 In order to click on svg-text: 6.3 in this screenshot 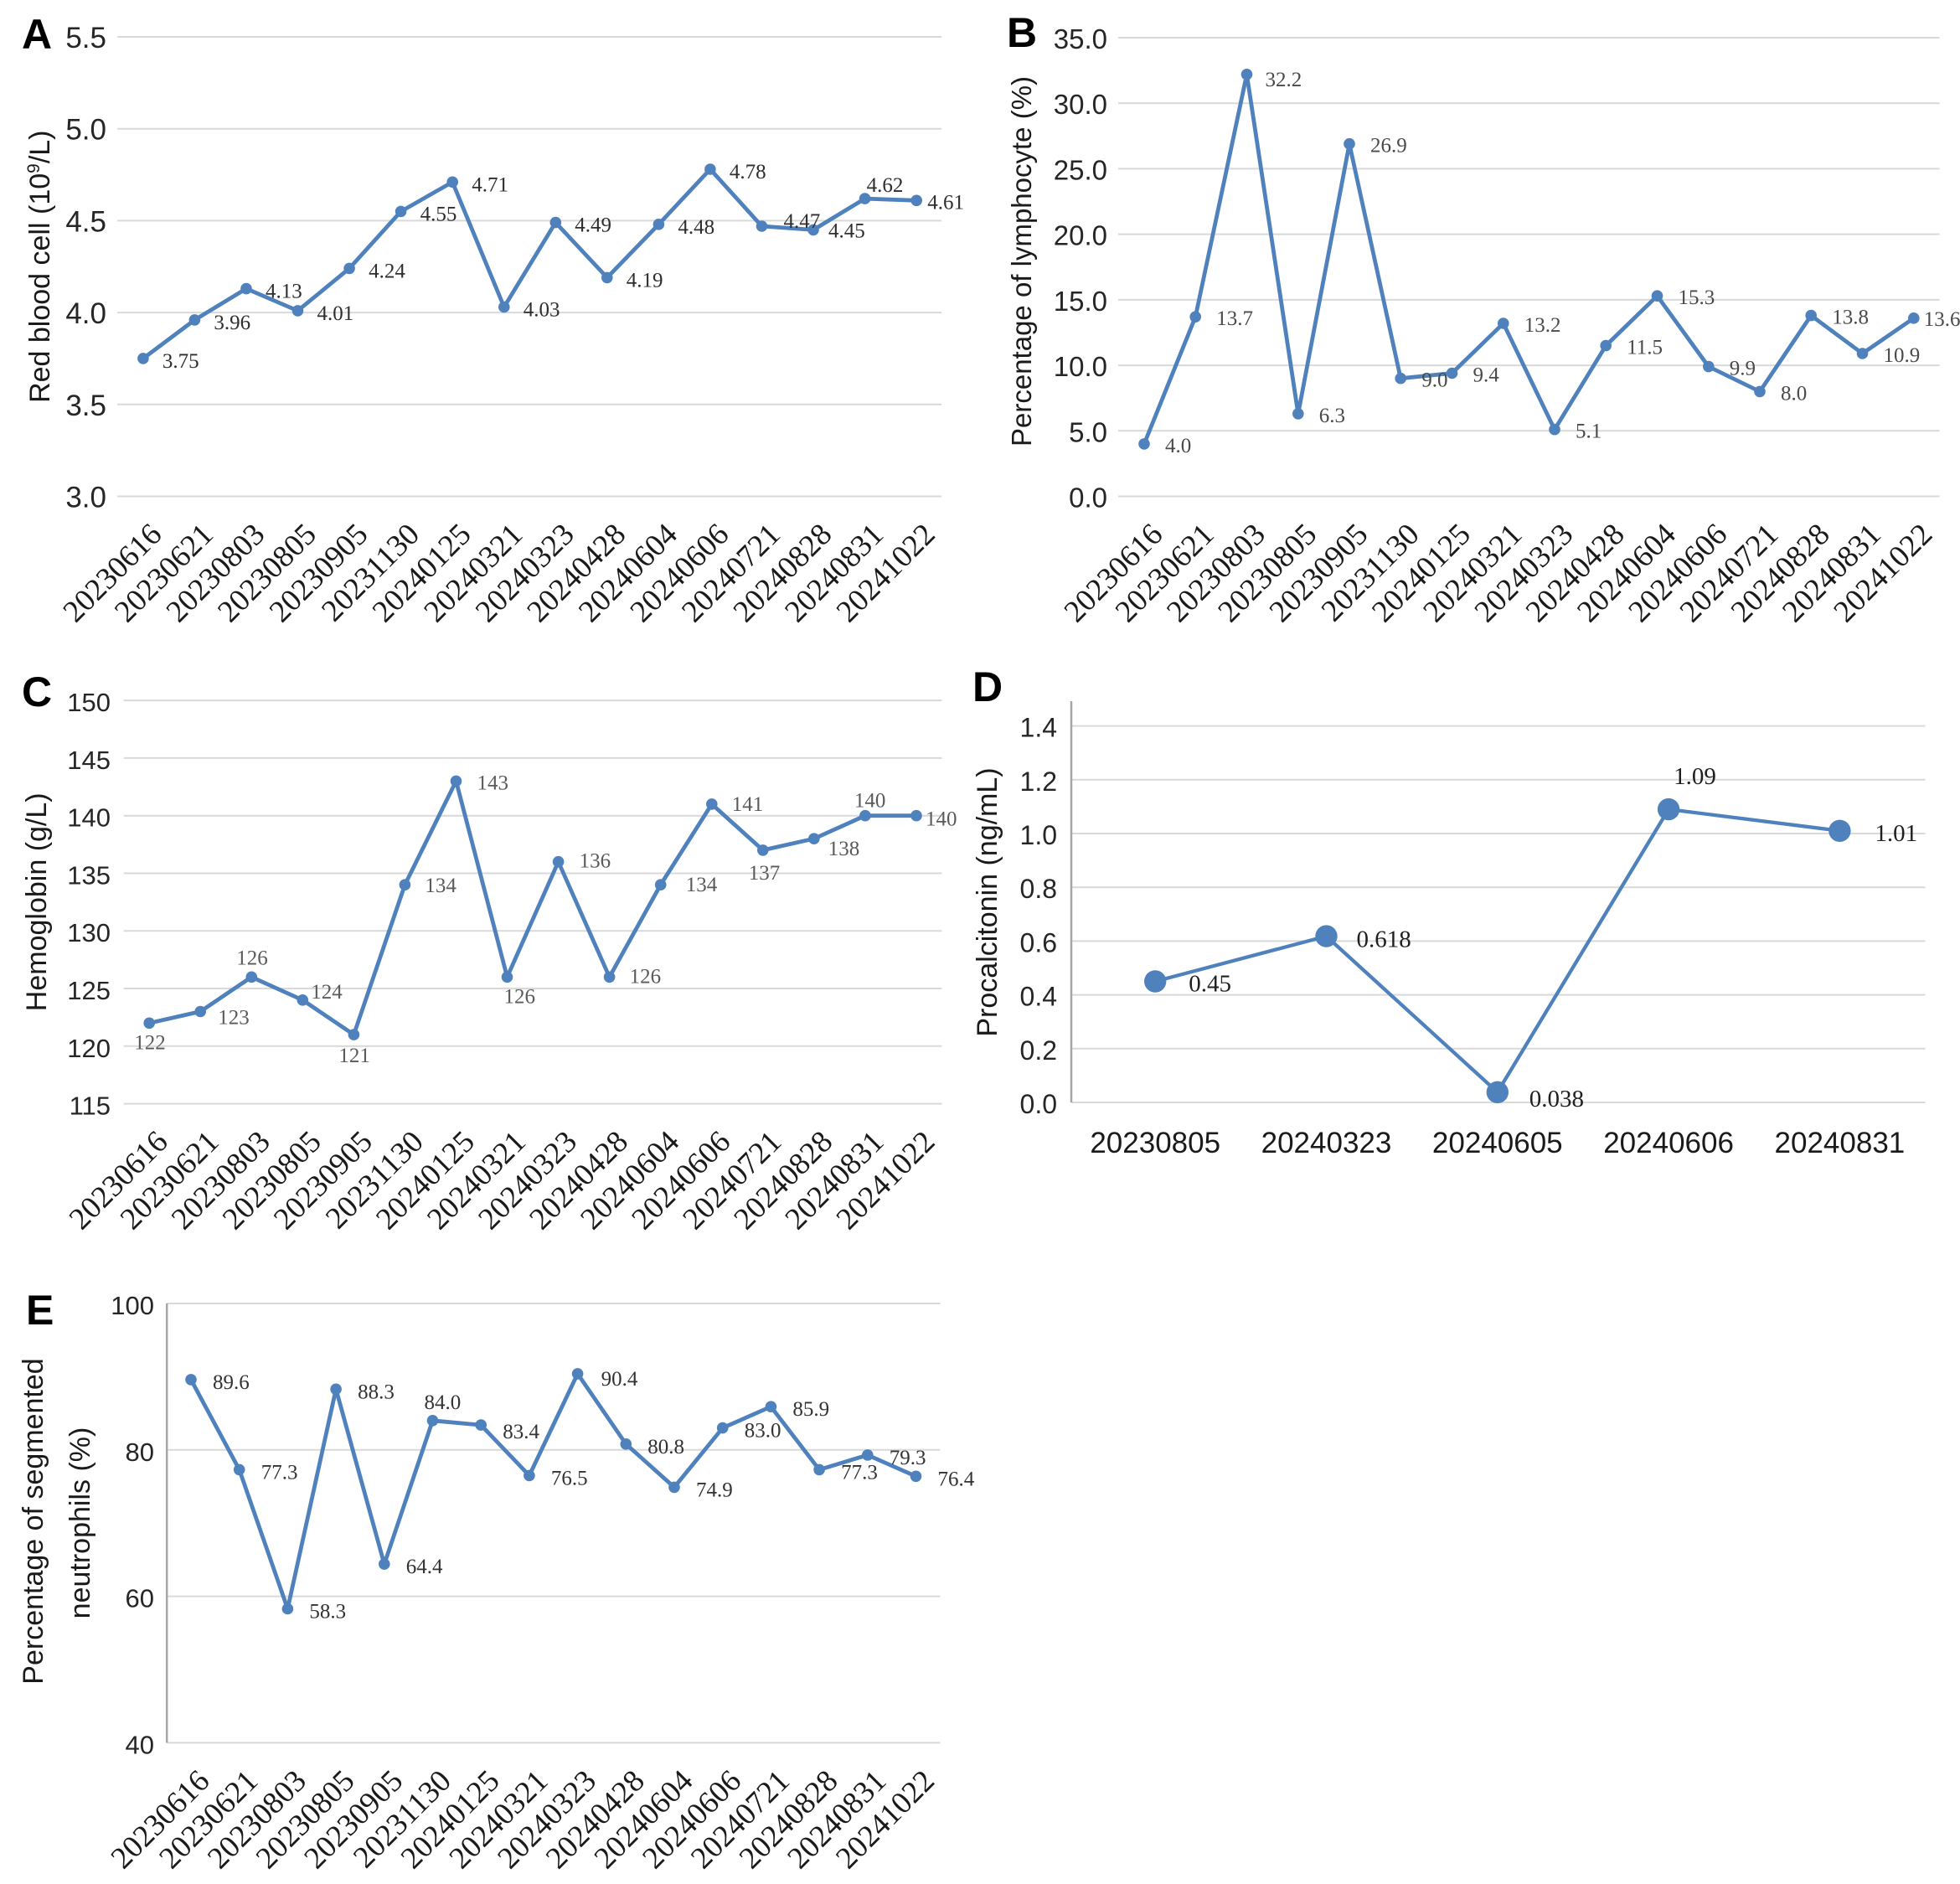, I will do `click(1332, 416)`.